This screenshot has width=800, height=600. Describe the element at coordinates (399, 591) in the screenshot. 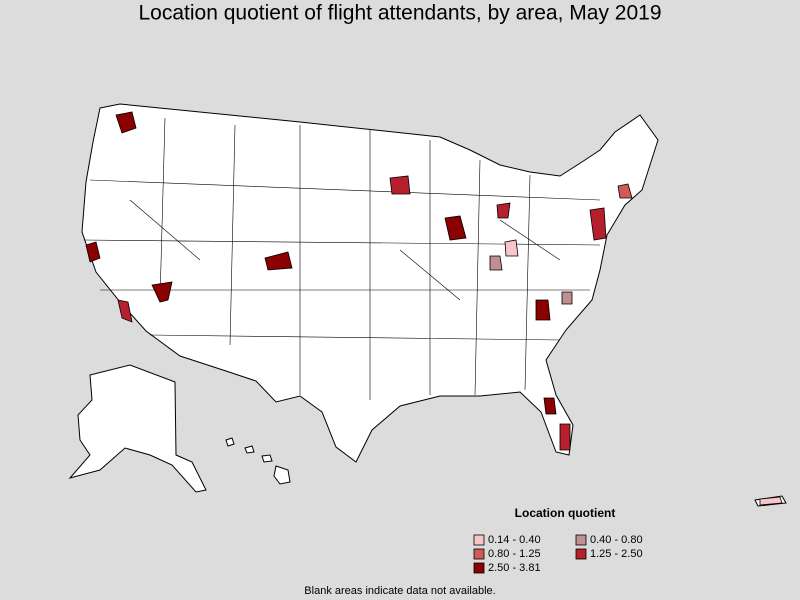

I see `footnote: Blank areas indicate data not available.` at that location.